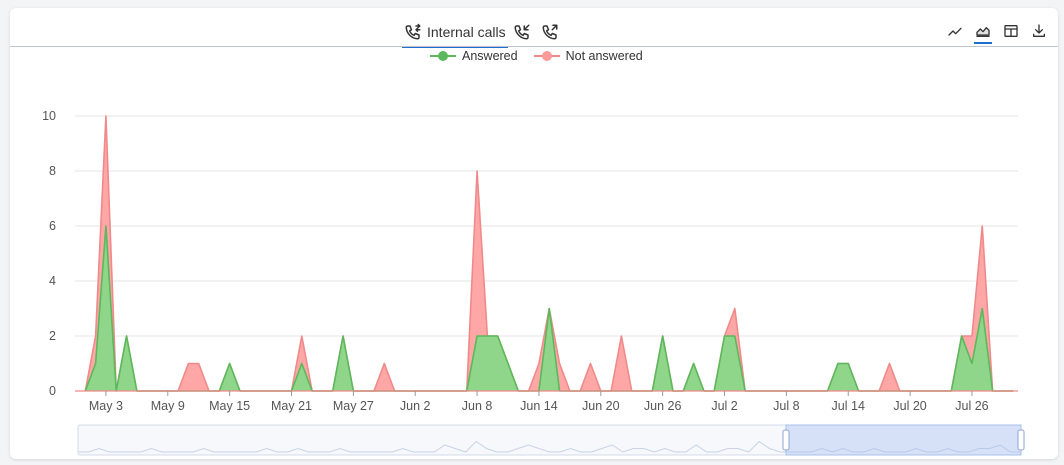 The width and height of the screenshot is (1064, 465). I want to click on x-tick-label: May 15, so click(229, 406).